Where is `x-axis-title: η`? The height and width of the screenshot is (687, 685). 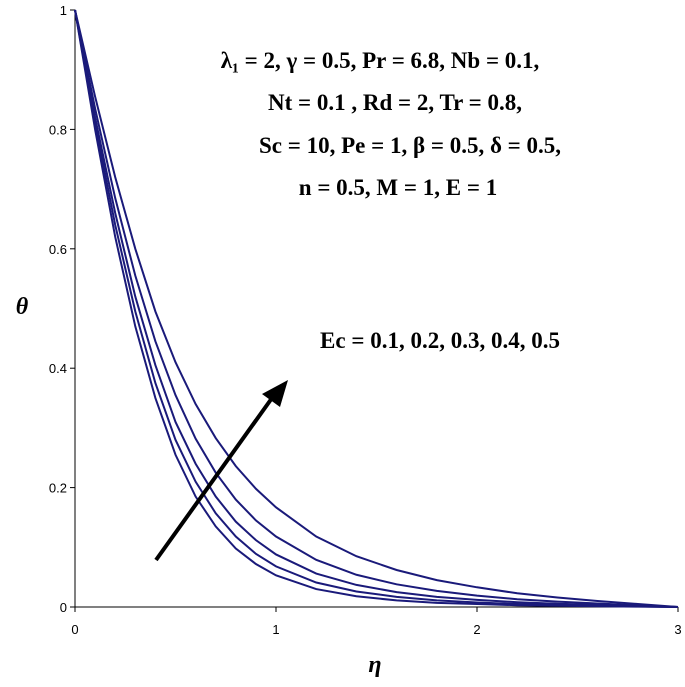
x-axis-title: η is located at coordinates (374, 665).